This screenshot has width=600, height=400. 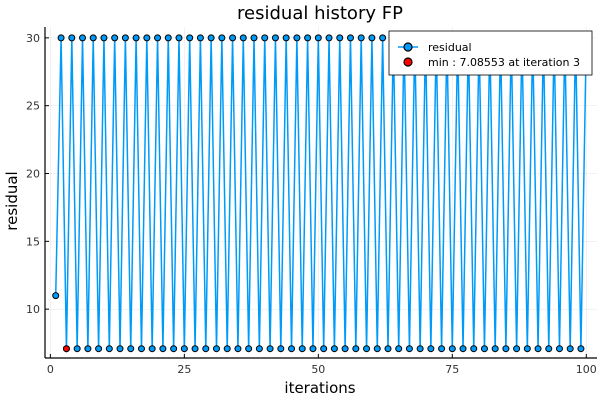 I want to click on x-tick-label: 25, so click(x=184, y=369).